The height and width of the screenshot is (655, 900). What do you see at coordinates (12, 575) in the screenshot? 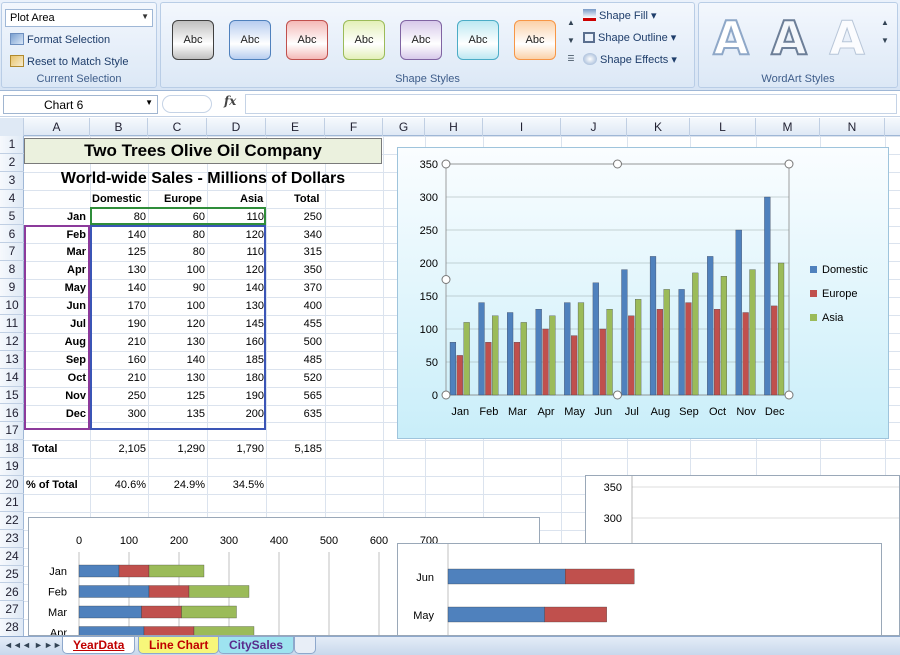
I see `row-header: 25` at bounding box center [12, 575].